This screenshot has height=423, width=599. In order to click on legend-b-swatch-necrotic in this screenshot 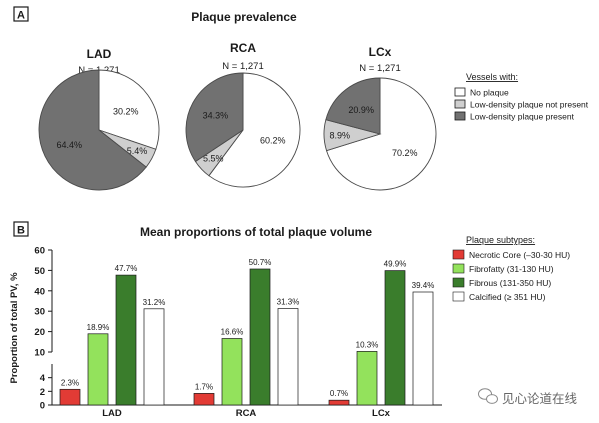, I will do `click(458, 254)`.